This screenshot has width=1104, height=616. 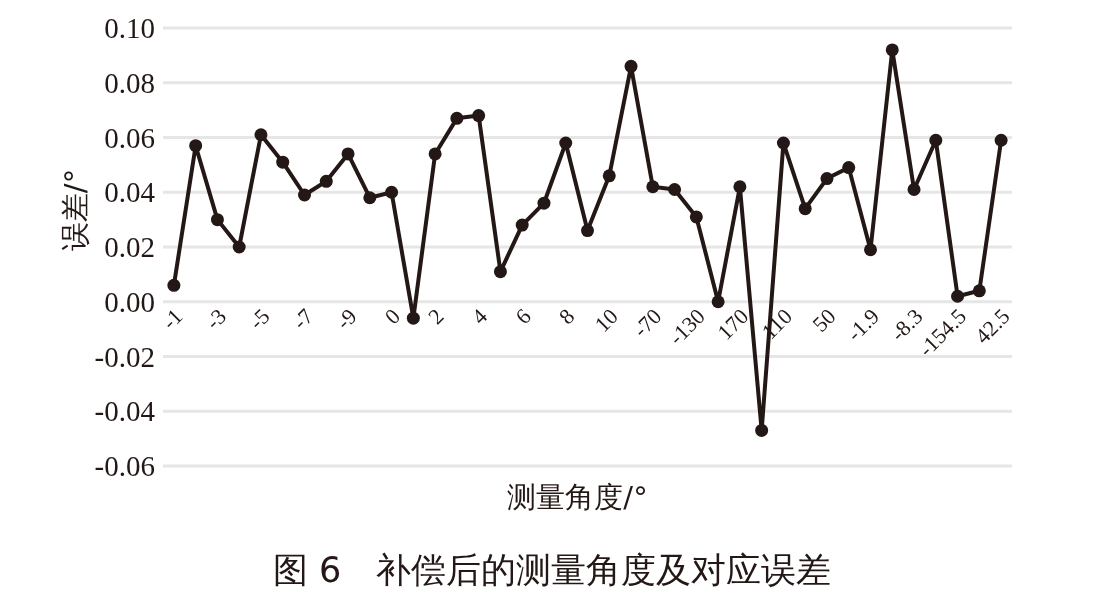 I want to click on x-tick-label: -1, so click(x=172, y=319).